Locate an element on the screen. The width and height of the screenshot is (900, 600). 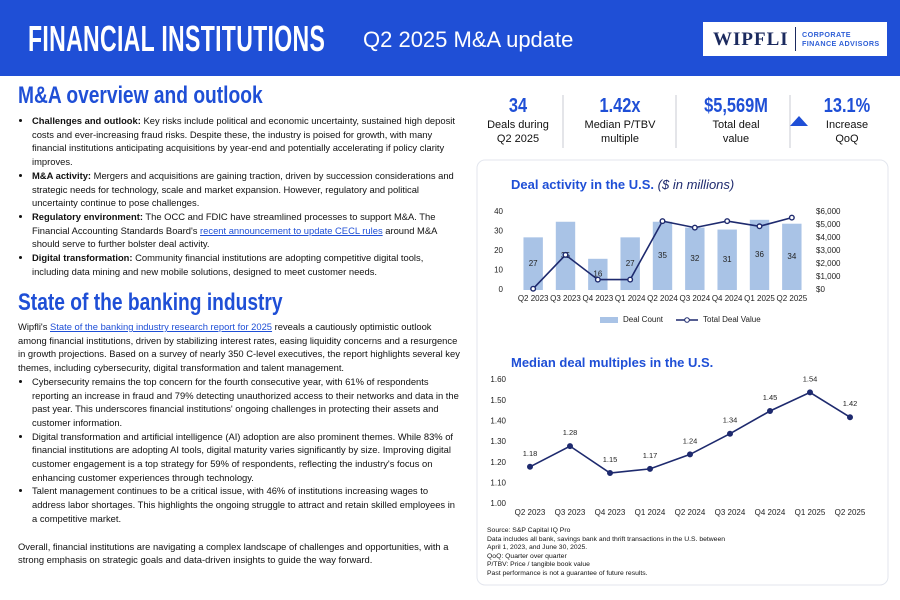
stat: 13.1% Increase QoQ is located at coordinates (847, 120).